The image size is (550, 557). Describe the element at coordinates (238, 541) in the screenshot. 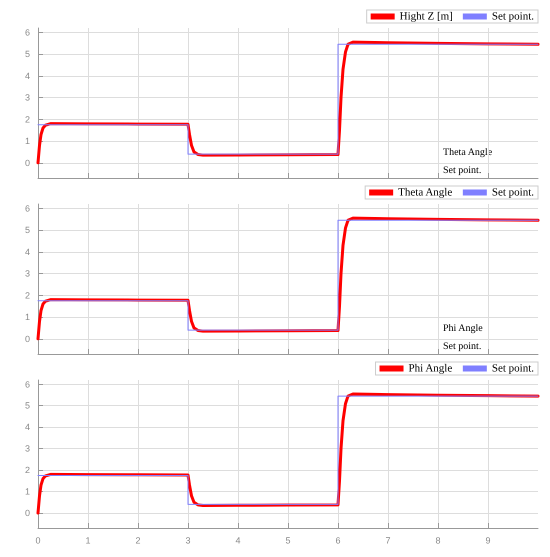

I see `x-tick-label: 4` at that location.